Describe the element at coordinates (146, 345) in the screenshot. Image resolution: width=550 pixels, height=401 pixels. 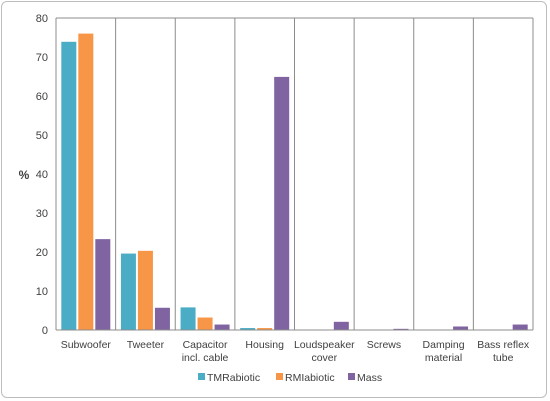
I see `x-category-label: Tweeter` at that location.